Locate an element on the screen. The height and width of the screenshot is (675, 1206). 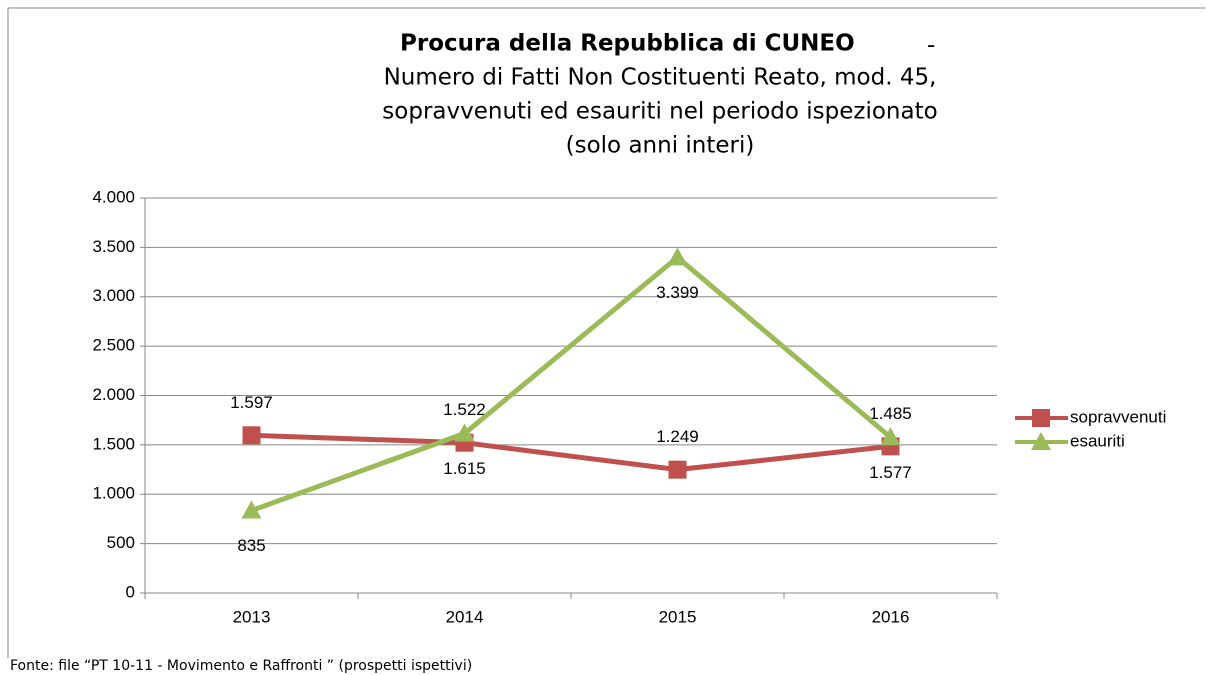
y-tick-label: 2.500 is located at coordinates (113, 345).